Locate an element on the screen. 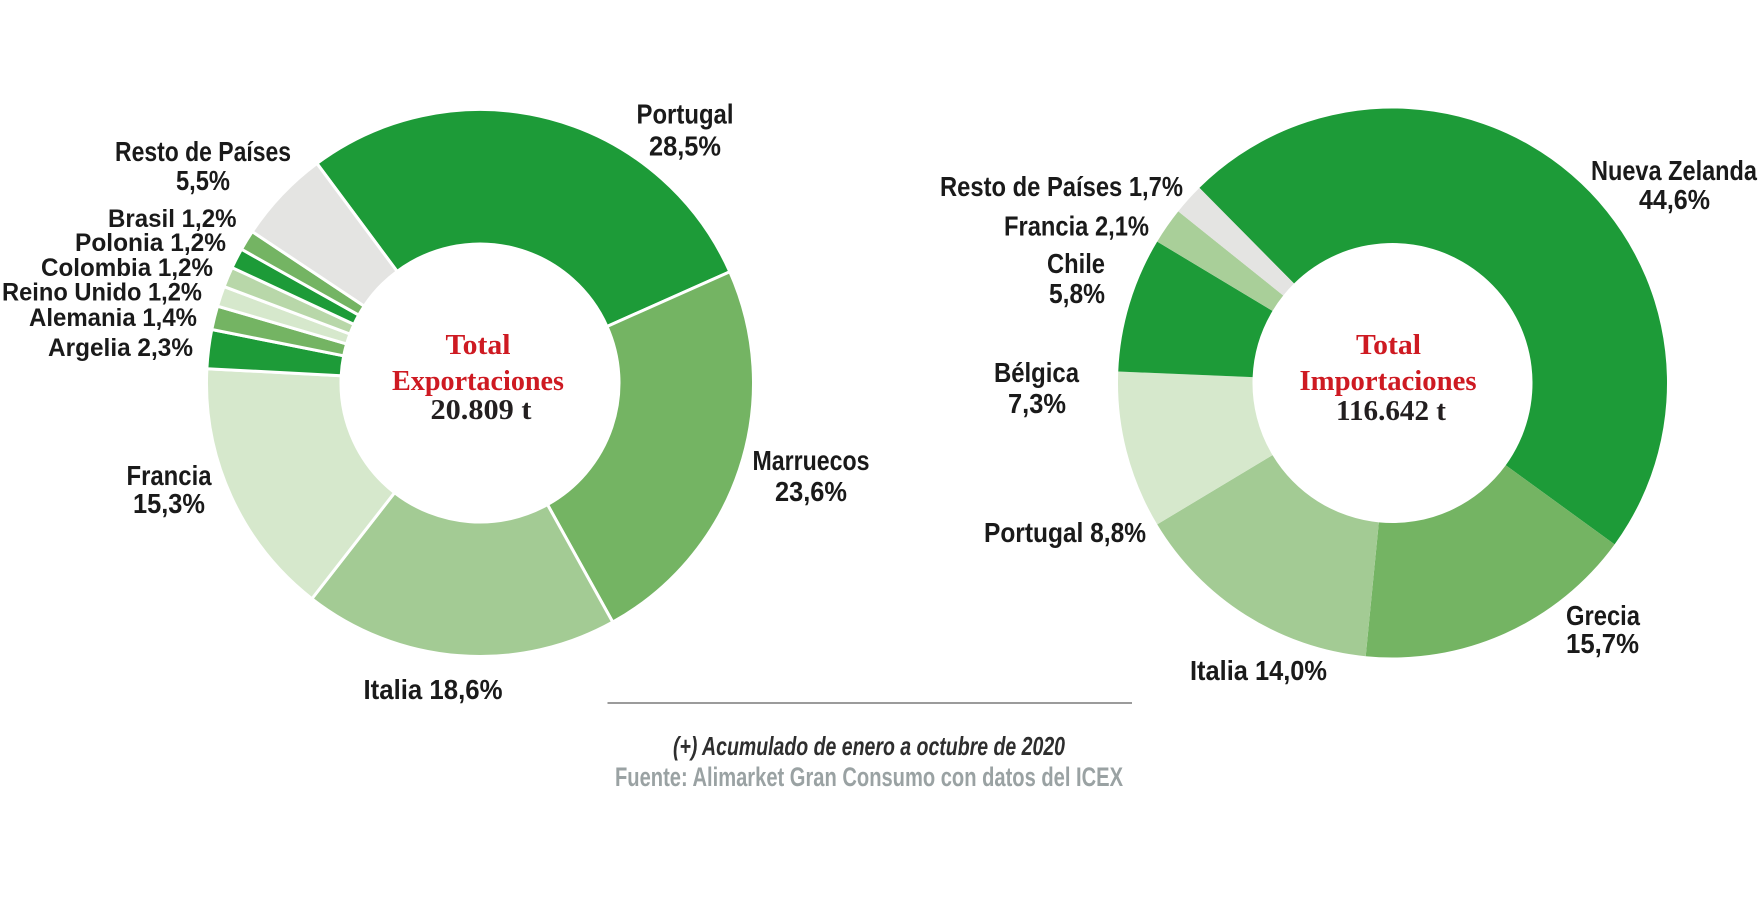 This screenshot has height=898, width=1760. svg-text: 20.809 t is located at coordinates (482, 410).